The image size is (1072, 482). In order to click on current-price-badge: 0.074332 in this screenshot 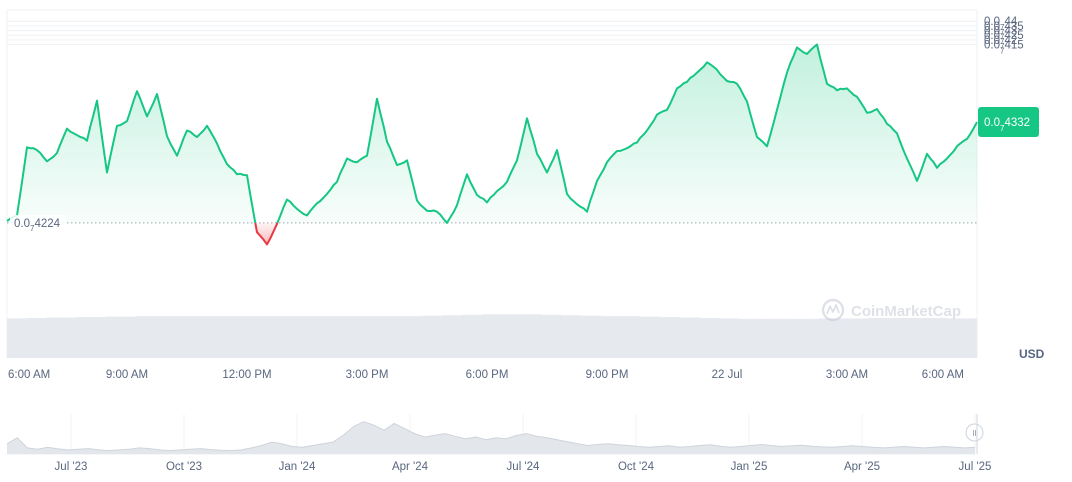, I will do `click(1008, 122)`.